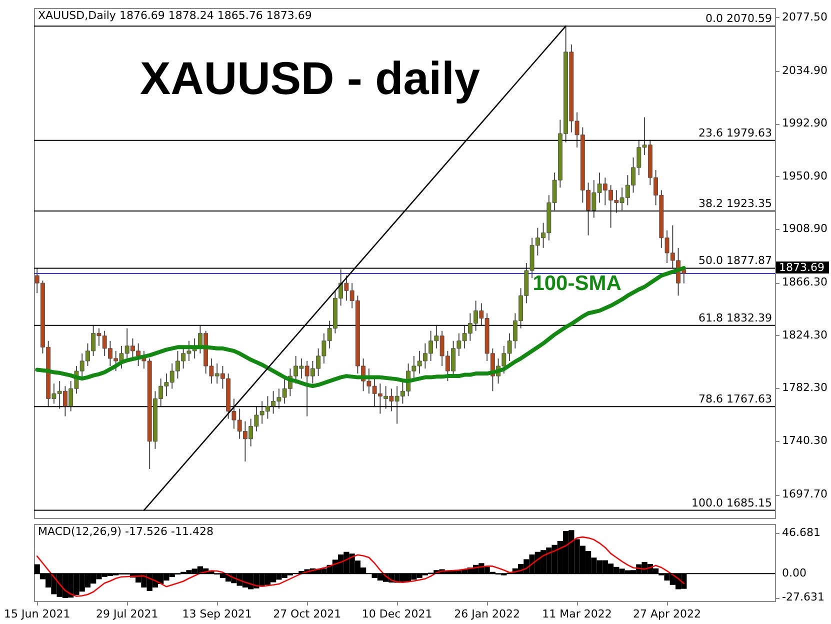 The width and height of the screenshot is (831, 624). I want to click on ref-line-label: 100.0 1685.15, so click(732, 503).